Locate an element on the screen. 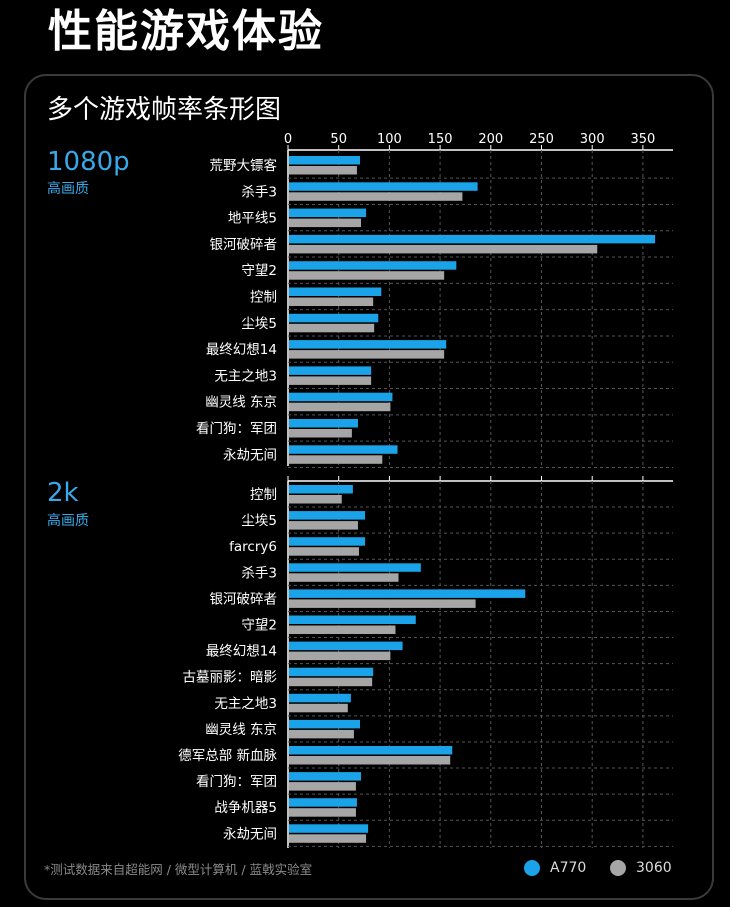 This screenshot has width=730, height=907. x-tick-label: 50 is located at coordinates (338, 139).